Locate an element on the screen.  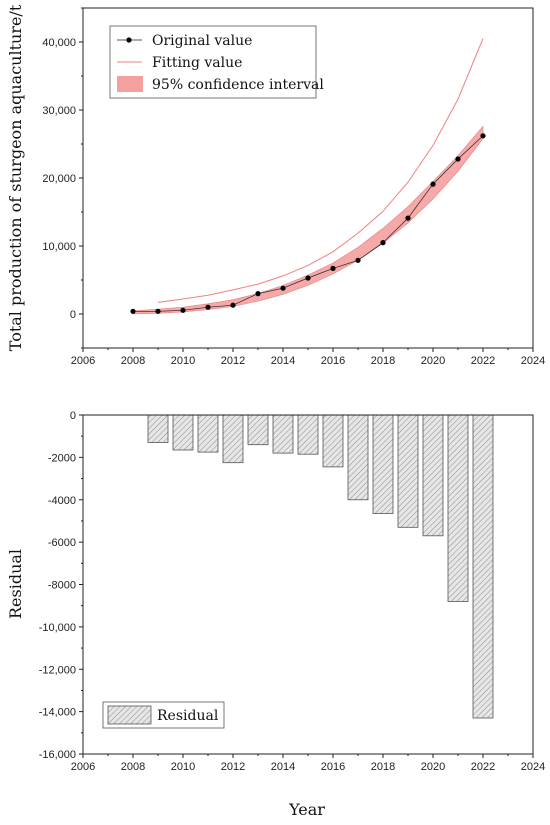
top-x-tick-label: 2006 is located at coordinates (83, 361).